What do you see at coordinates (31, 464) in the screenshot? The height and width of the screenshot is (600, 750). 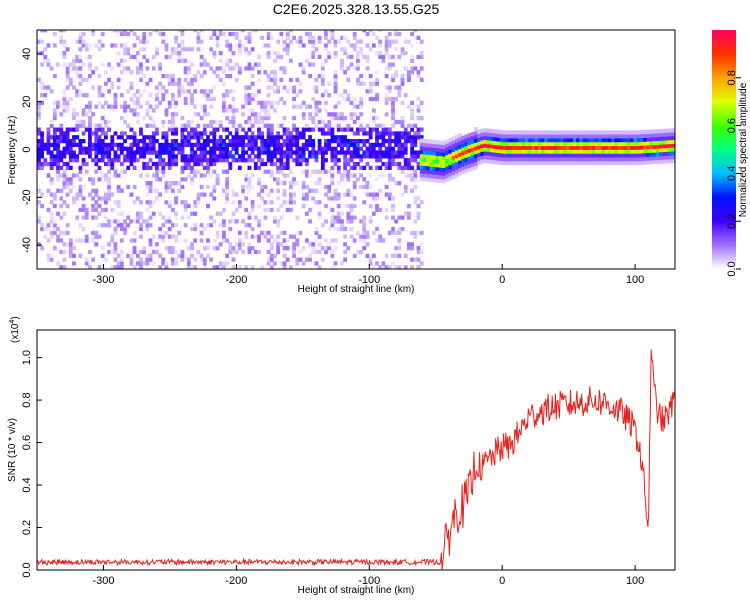 I see `snr-y-ticks: 0.00.20.40.60.81.0` at bounding box center [31, 464].